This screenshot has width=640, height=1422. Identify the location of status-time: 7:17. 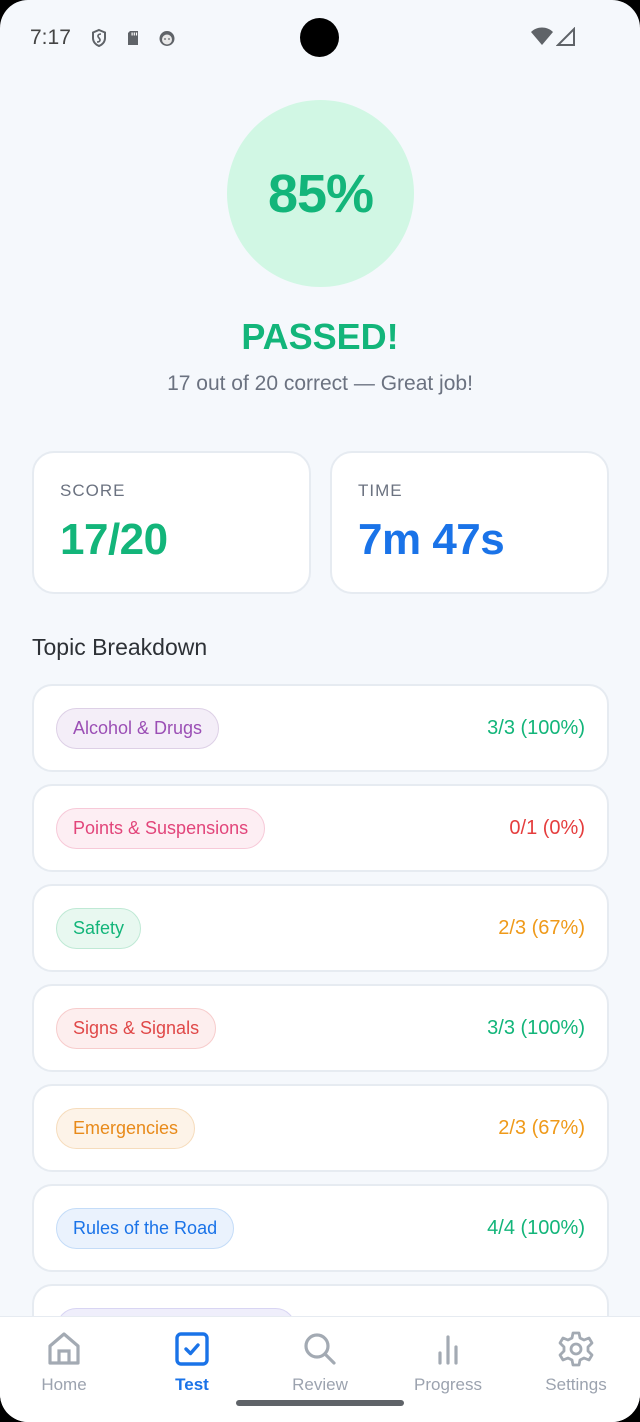
(50, 37).